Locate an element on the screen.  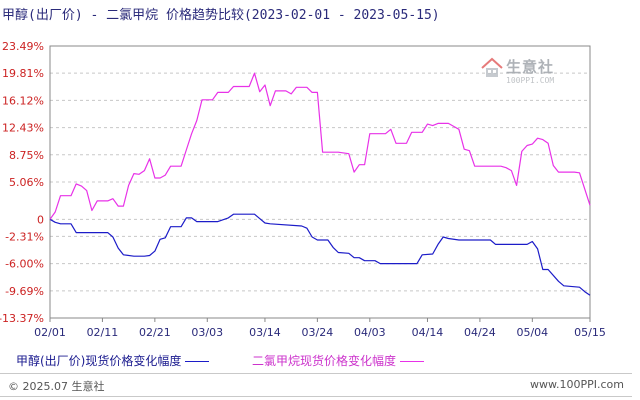
y-tick-label: 19.81% is located at coordinates (23, 73).